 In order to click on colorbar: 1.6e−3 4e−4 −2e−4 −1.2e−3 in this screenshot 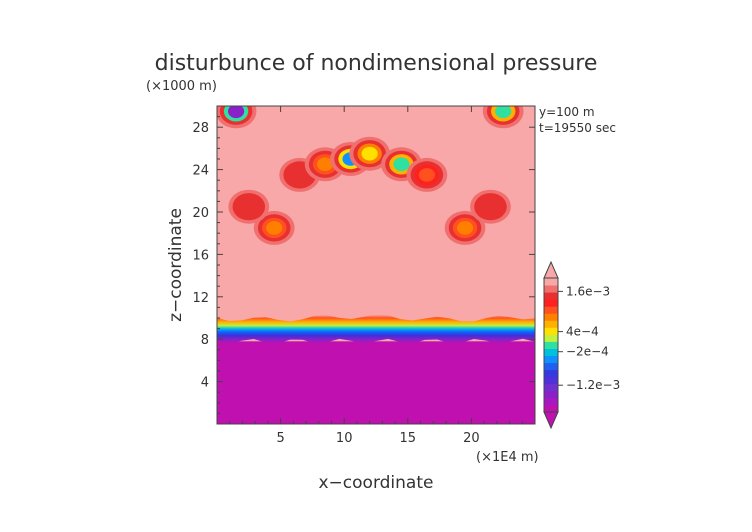, I will do `click(581, 345)`.